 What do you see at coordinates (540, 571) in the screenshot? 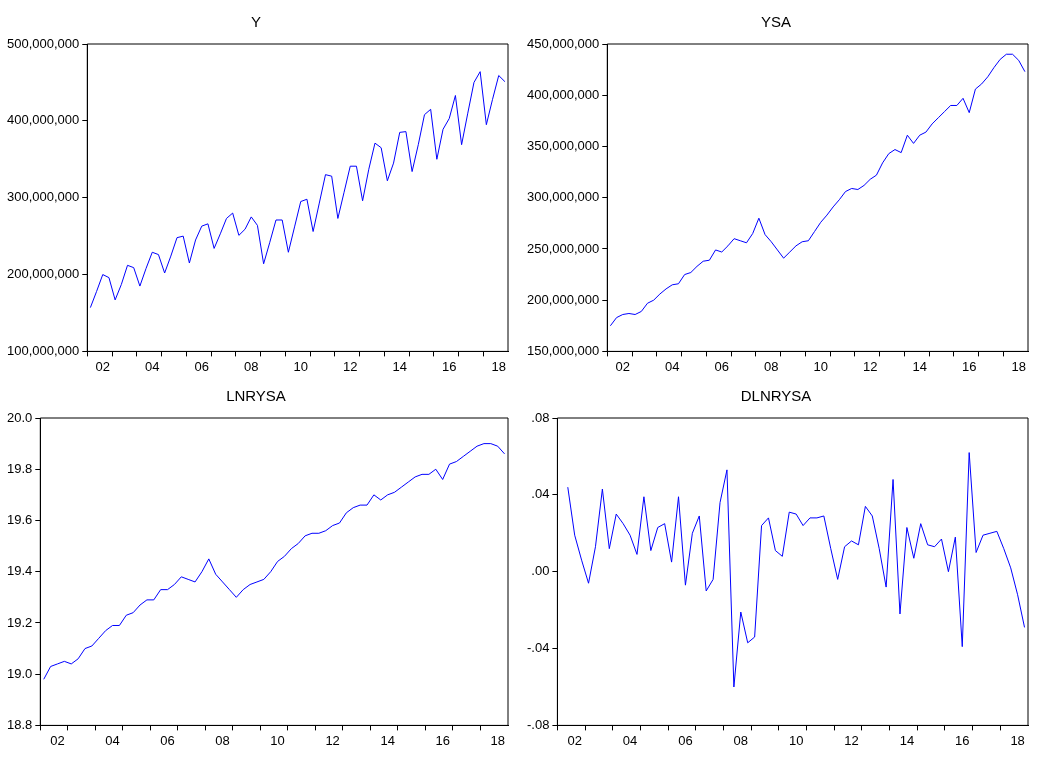
I see `y-tick-label: .00` at bounding box center [540, 571].